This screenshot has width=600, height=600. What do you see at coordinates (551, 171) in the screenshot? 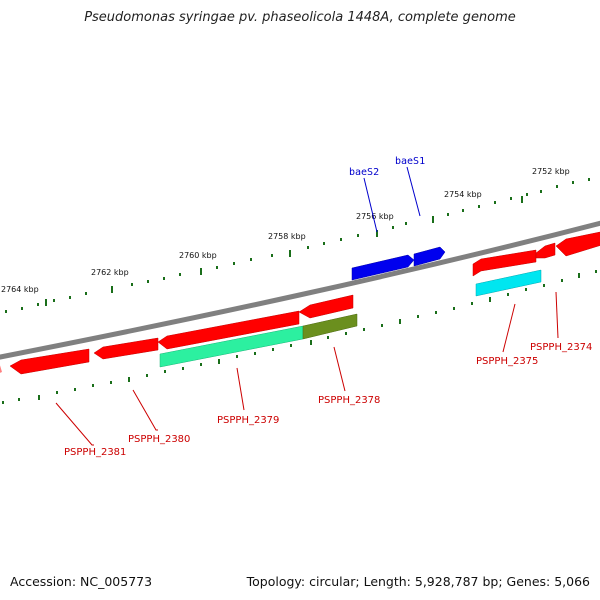
I see `kbp-label-2752: 2752 kbp` at bounding box center [551, 171].